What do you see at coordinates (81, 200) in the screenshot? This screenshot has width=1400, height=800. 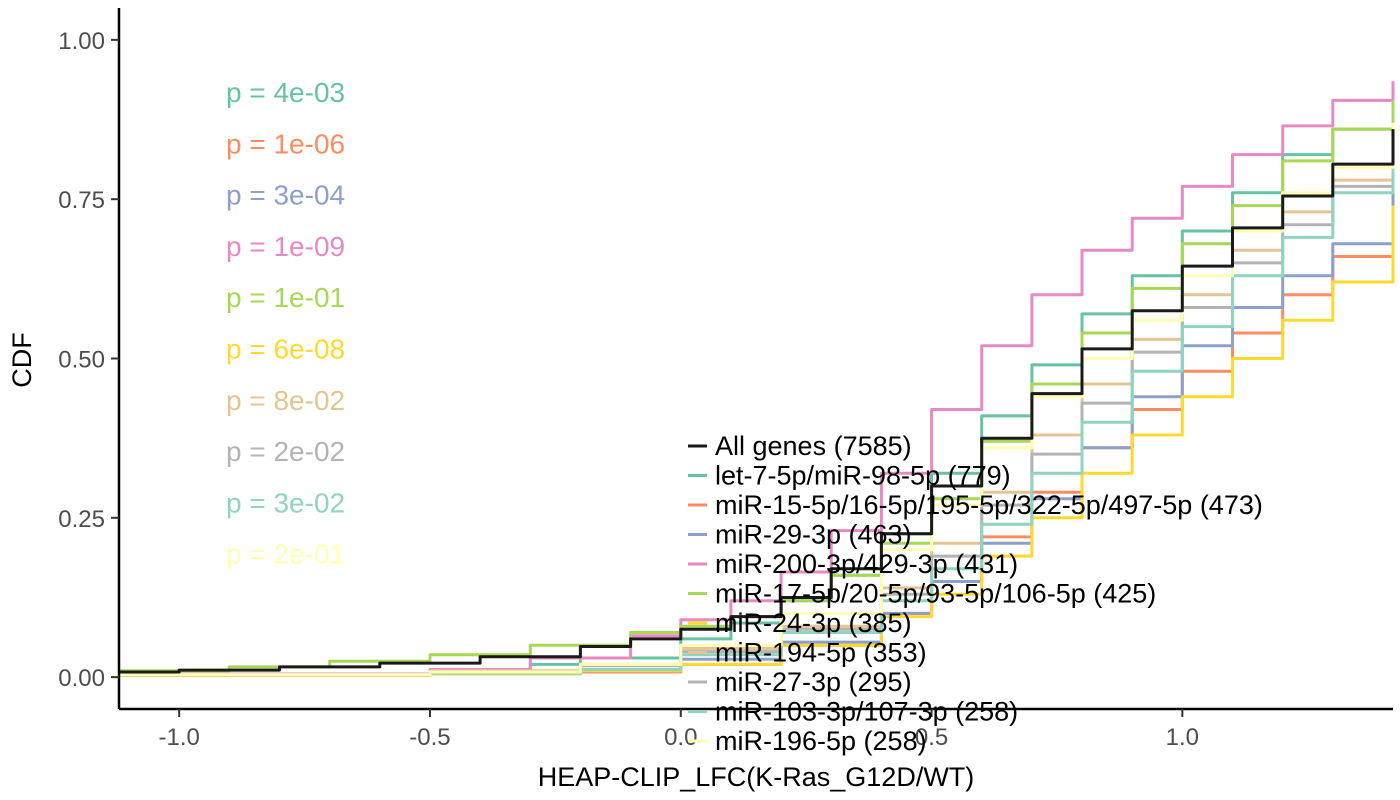 I see `y-tick-label-3: 0.75` at bounding box center [81, 200].